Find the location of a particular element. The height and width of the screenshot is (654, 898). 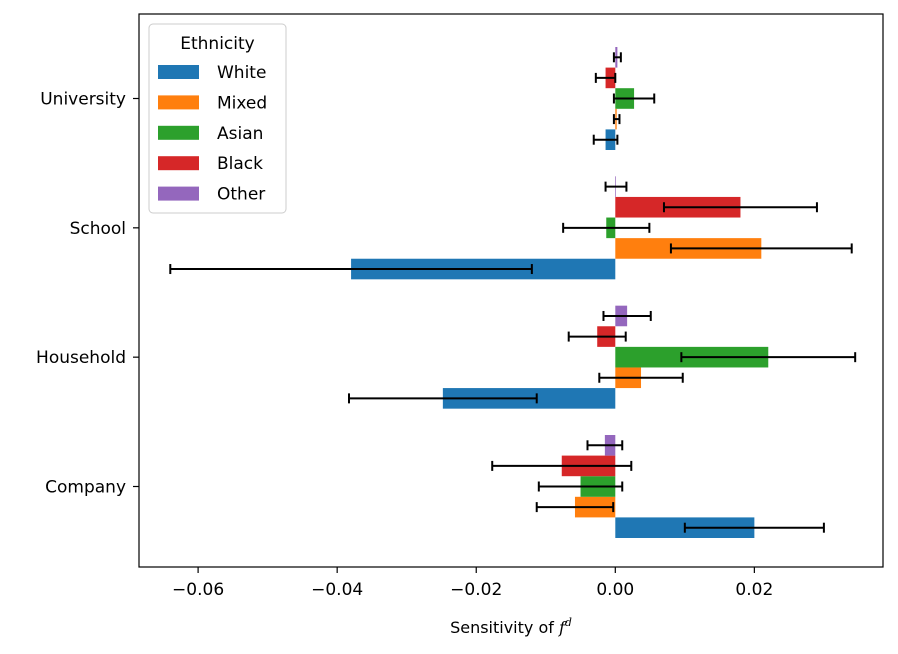

error-bar-asian-household is located at coordinates (768, 357).